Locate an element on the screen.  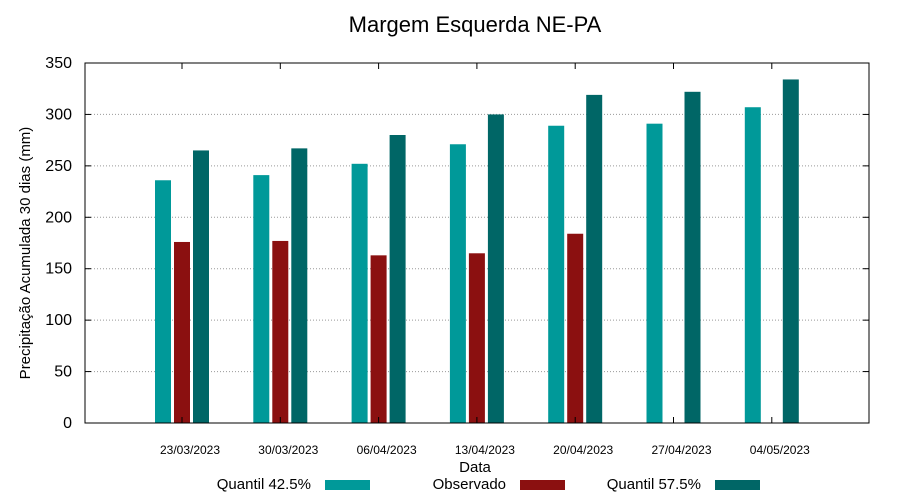
chart-title: Margem Esquerda NE-PA is located at coordinates (475, 24).